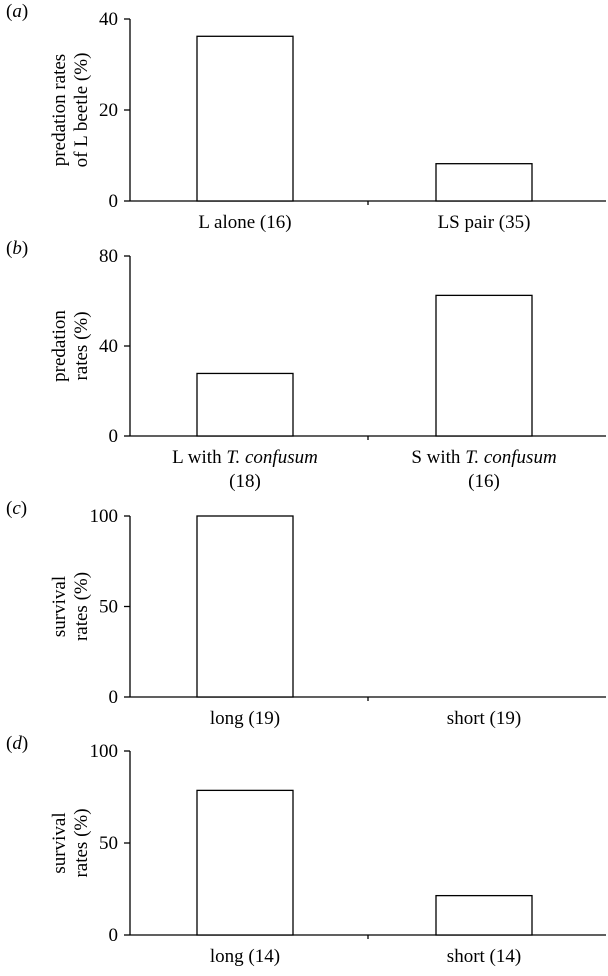 Image resolution: width=608 pixels, height=976 pixels. Describe the element at coordinates (244, 222) in the screenshot. I see `x-tick-label: L alone (16)` at that location.